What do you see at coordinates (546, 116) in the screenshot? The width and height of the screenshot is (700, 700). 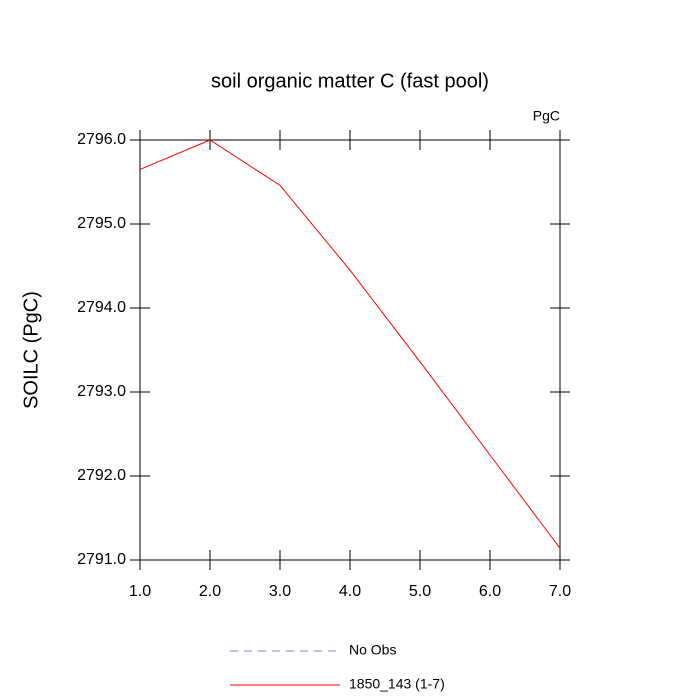 I see `units-annotation: PgC` at bounding box center [546, 116].